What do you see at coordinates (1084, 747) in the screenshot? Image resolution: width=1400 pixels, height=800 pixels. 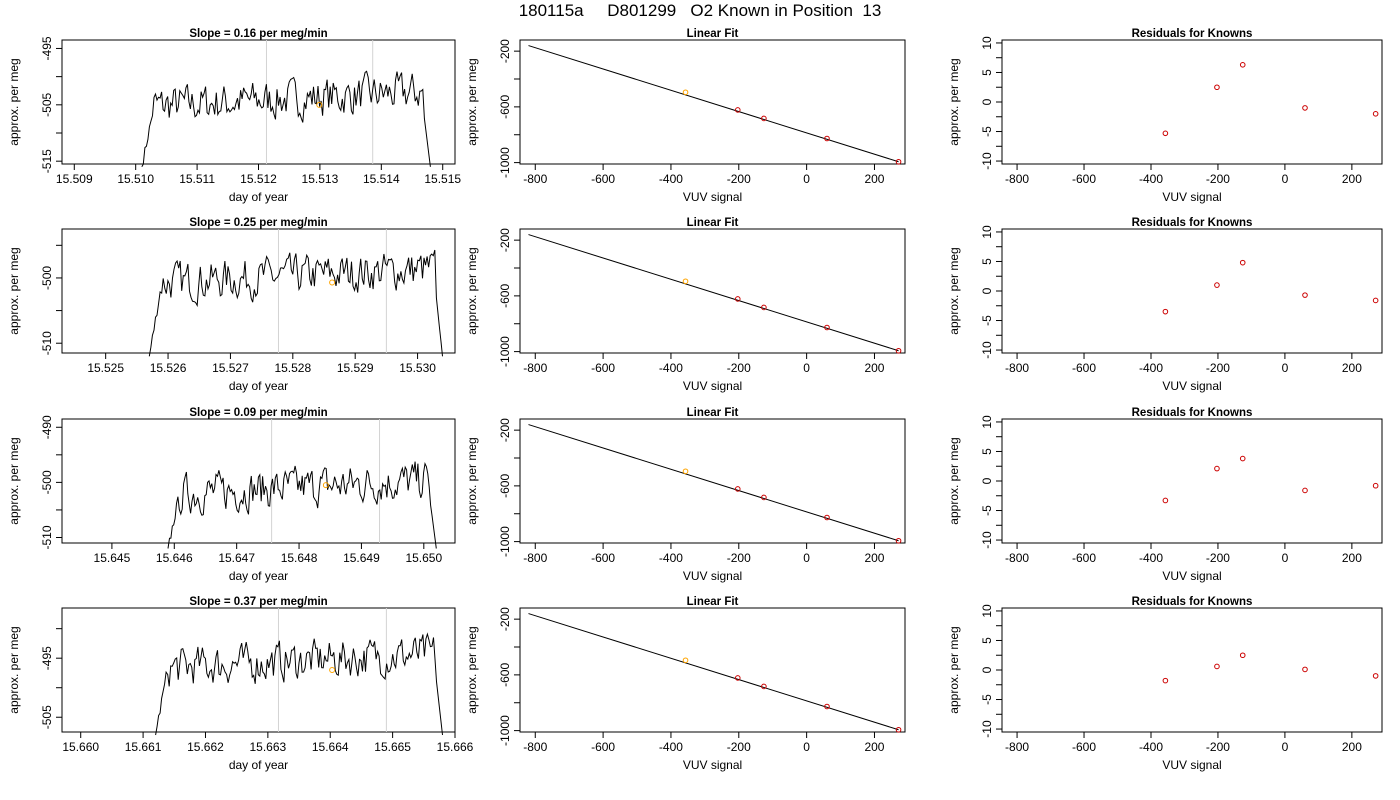 I see `panel-4-3-x-tick-label: -600` at bounding box center [1084, 747].